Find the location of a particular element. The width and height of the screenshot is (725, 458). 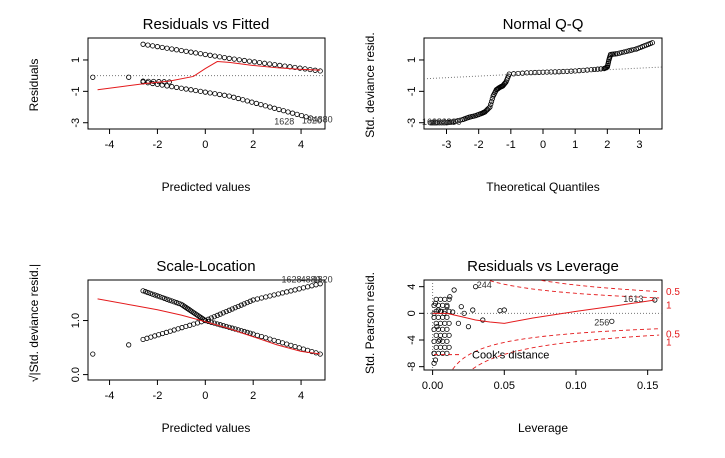

y-tick-label: 4 is located at coordinates (412, 287).